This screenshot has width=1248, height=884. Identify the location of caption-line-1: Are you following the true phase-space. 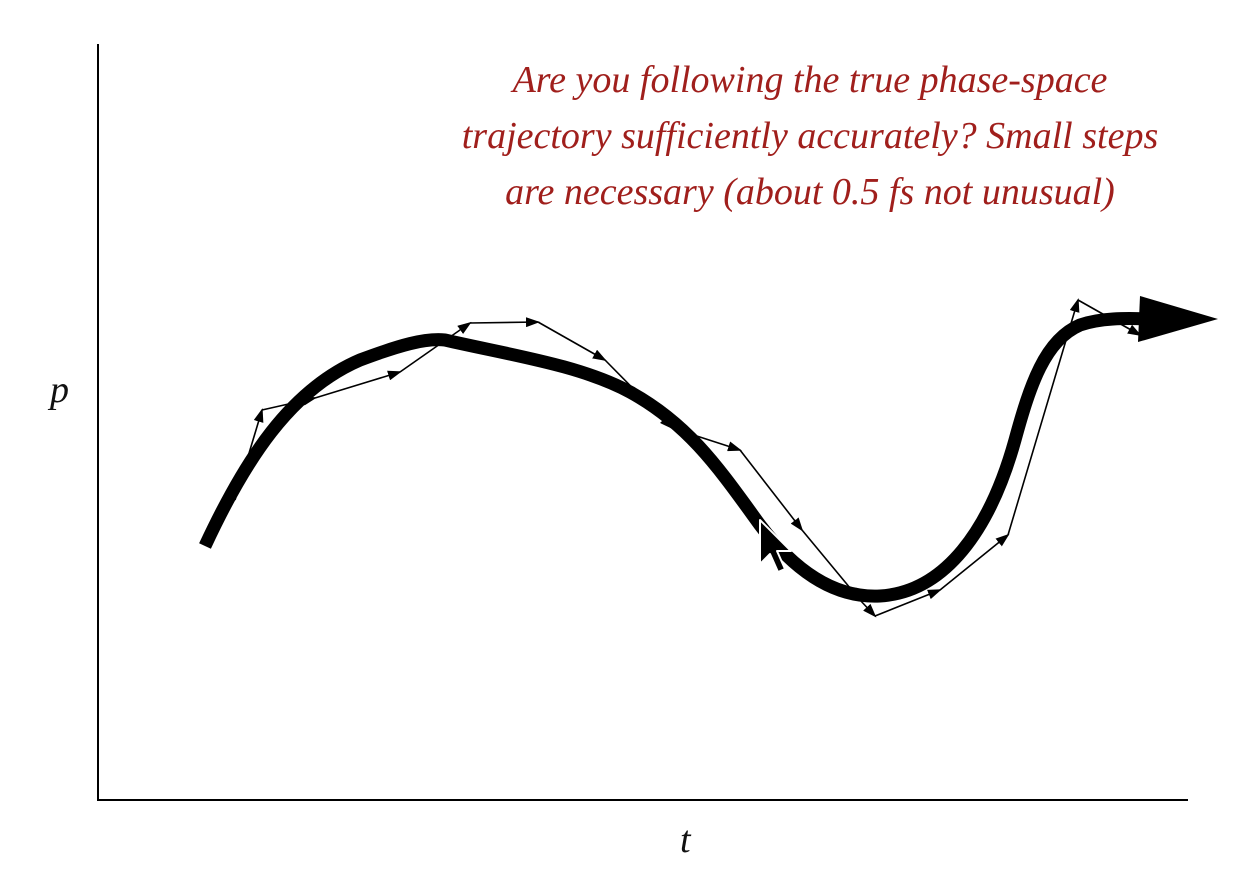
(810, 80).